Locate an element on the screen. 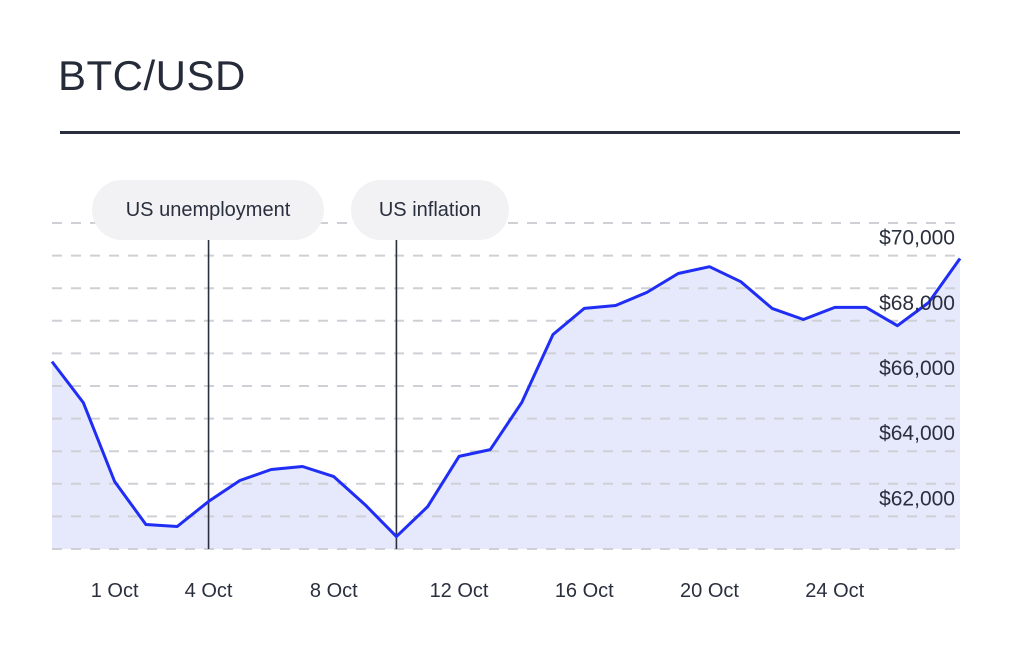  x-tick-label: 1 Oct is located at coordinates (115, 591).